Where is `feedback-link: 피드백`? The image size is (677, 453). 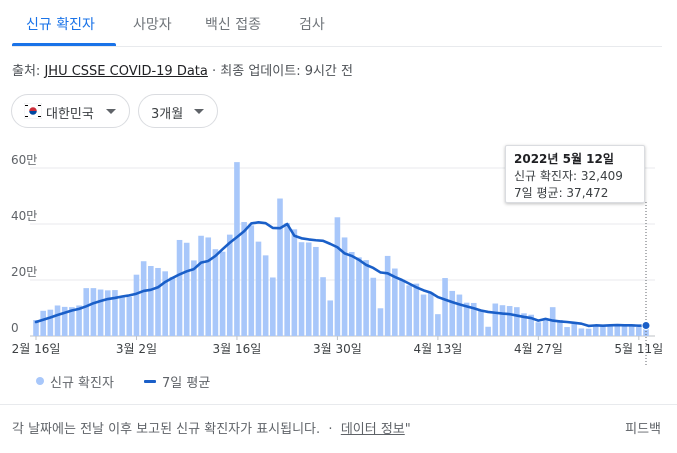
feedback-link: 피드백 is located at coordinates (643, 429).